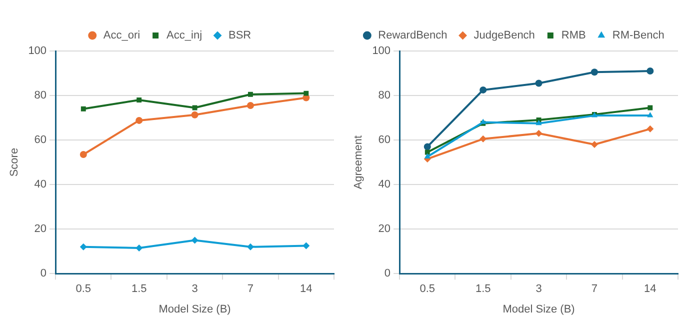 This screenshot has height=320, width=689. I want to click on legend-label: RewardBench, so click(413, 36).